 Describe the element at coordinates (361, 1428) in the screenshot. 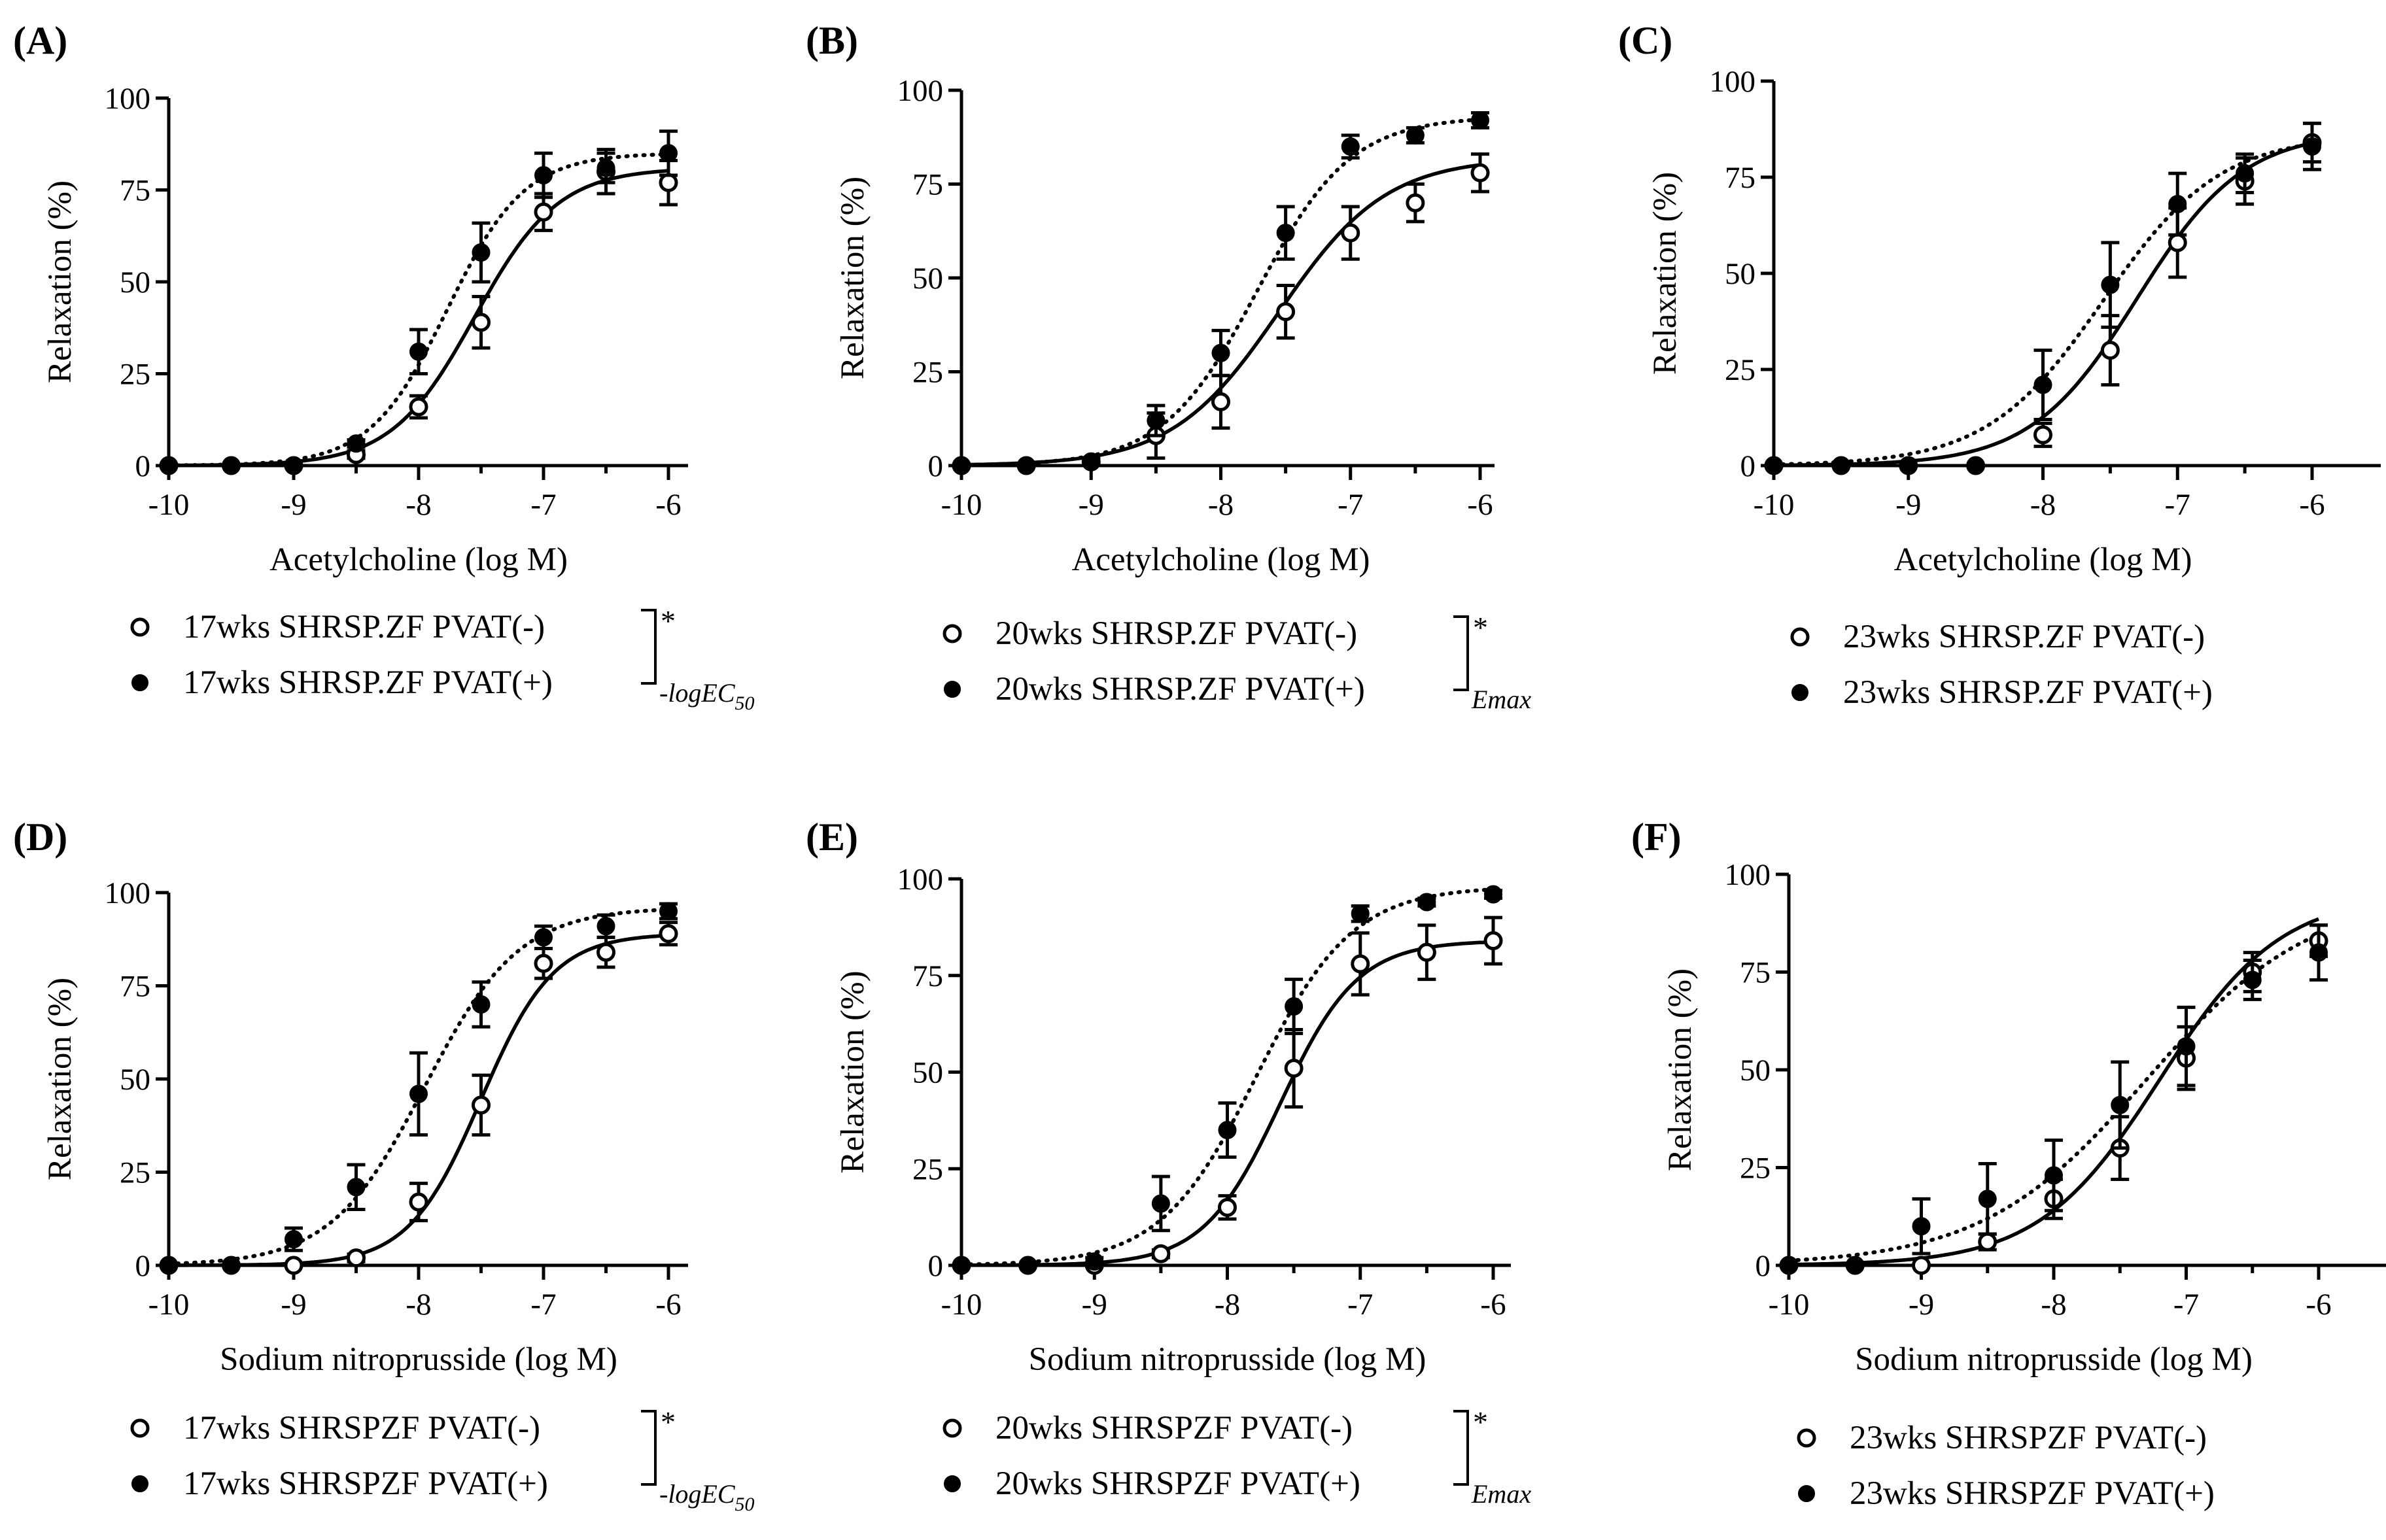

I see `legend-entry: 17wks SHRSPZF PVAT(-)` at that location.